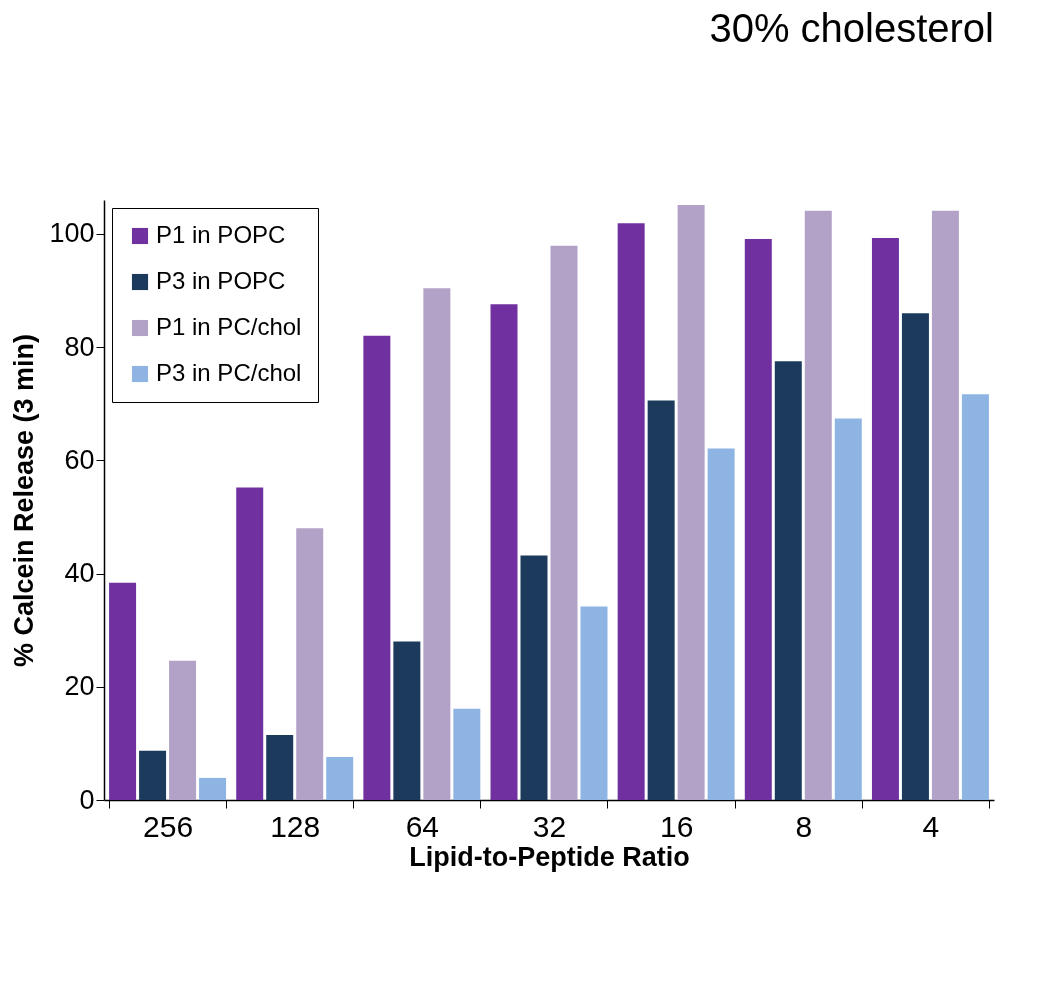 The height and width of the screenshot is (993, 1037). What do you see at coordinates (221, 280) in the screenshot?
I see `legend-label: P3 in POPC` at bounding box center [221, 280].